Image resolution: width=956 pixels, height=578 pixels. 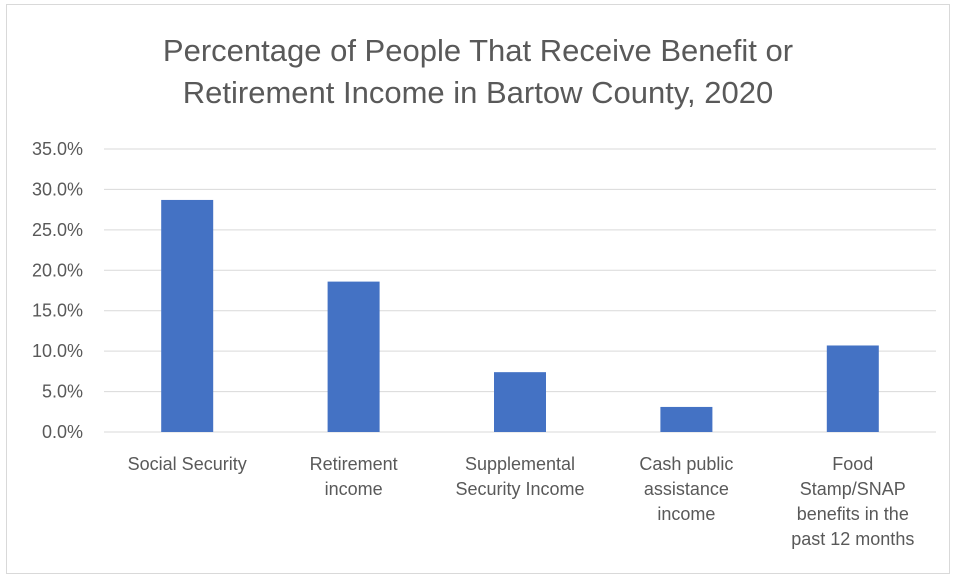 What do you see at coordinates (57, 189) in the screenshot?
I see `y-tick-label: 30.0%` at bounding box center [57, 189].